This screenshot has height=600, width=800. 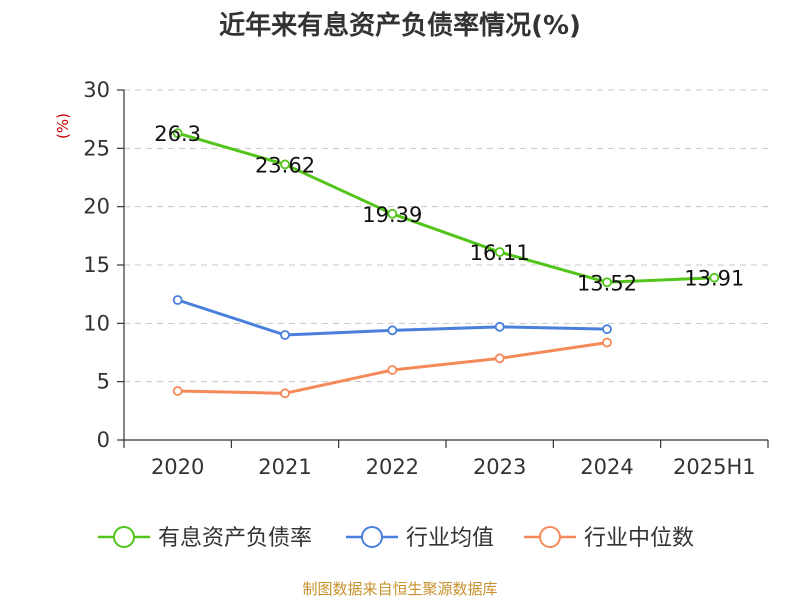 I want to click on legend-item: 有息资产负债率, so click(x=205, y=538).